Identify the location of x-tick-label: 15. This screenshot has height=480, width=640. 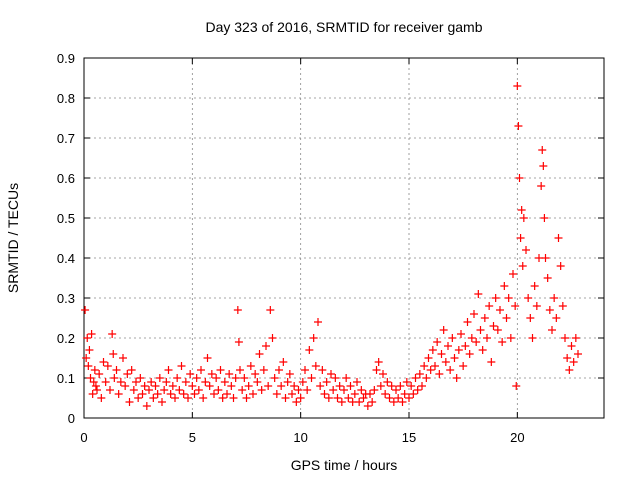
(409, 437).